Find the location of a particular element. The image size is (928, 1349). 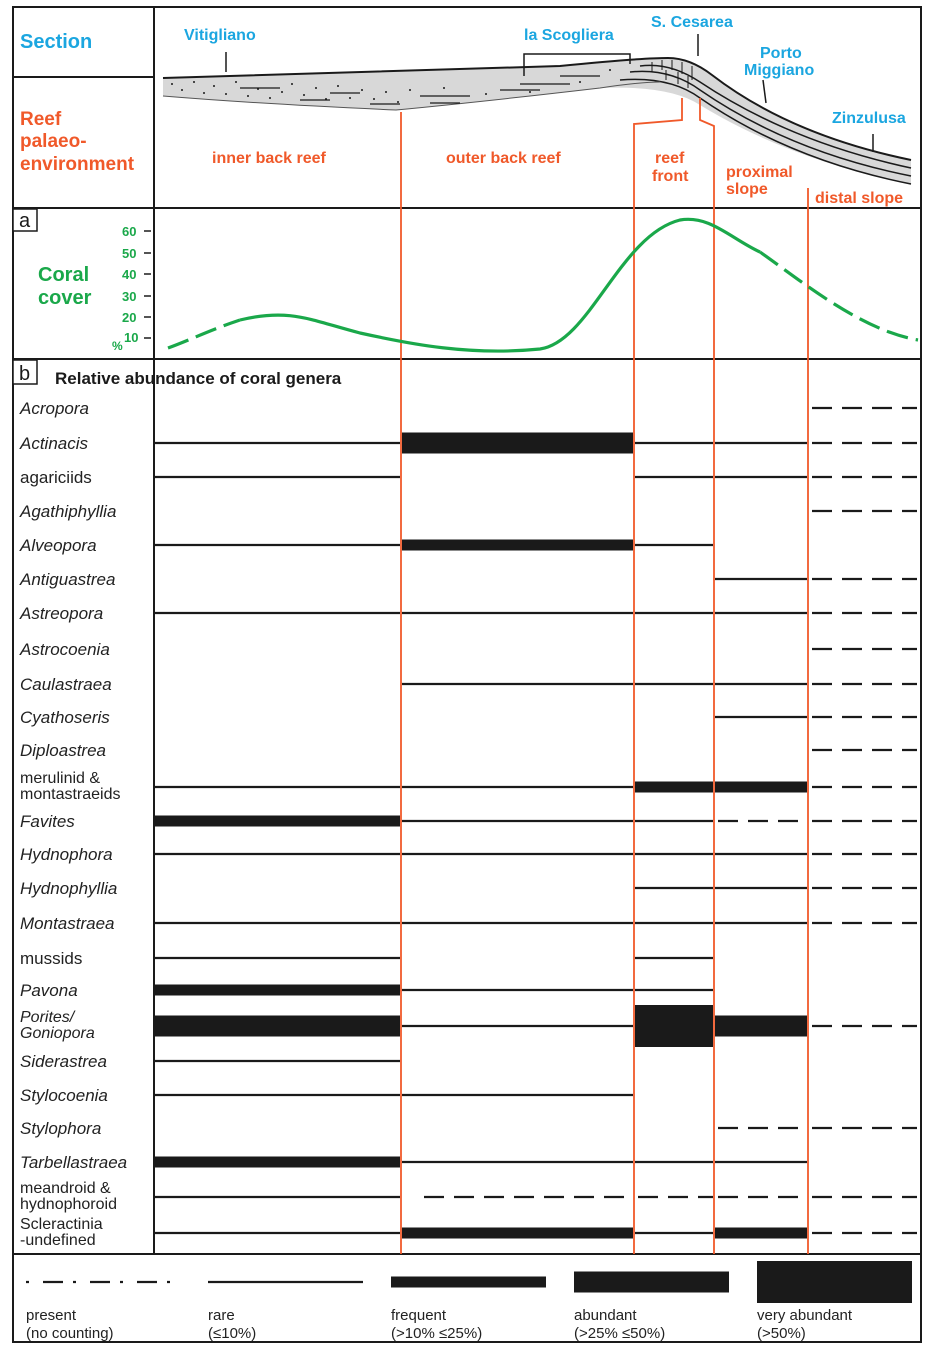

genus-name-line: Alveopora is located at coordinates (58, 545).